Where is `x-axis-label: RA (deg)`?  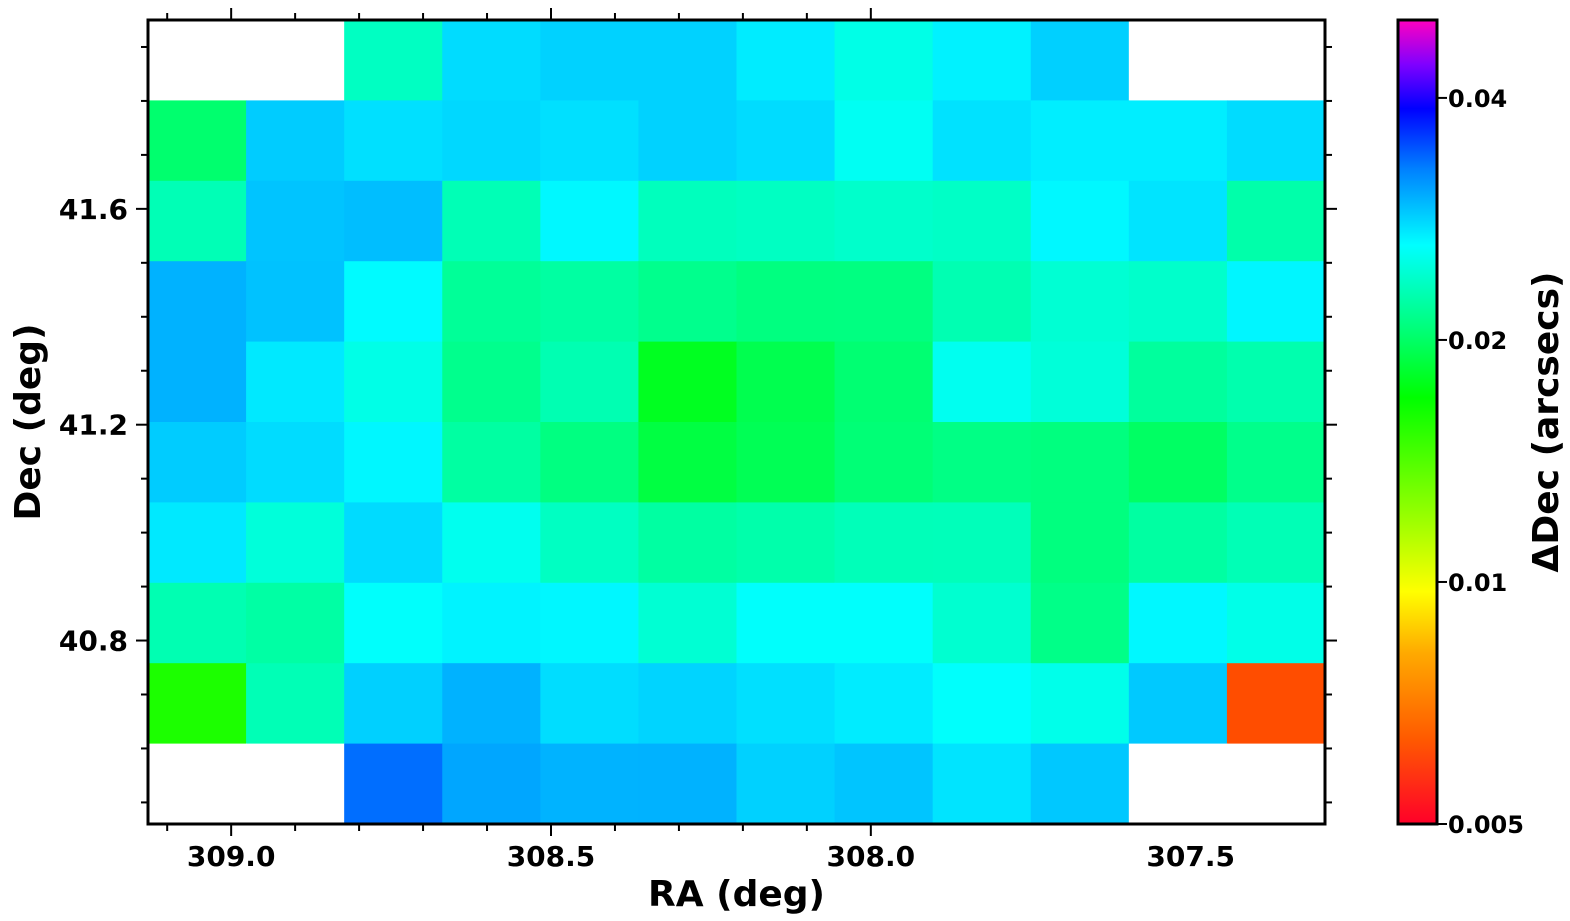
x-axis-label: RA (deg) is located at coordinates (736, 894).